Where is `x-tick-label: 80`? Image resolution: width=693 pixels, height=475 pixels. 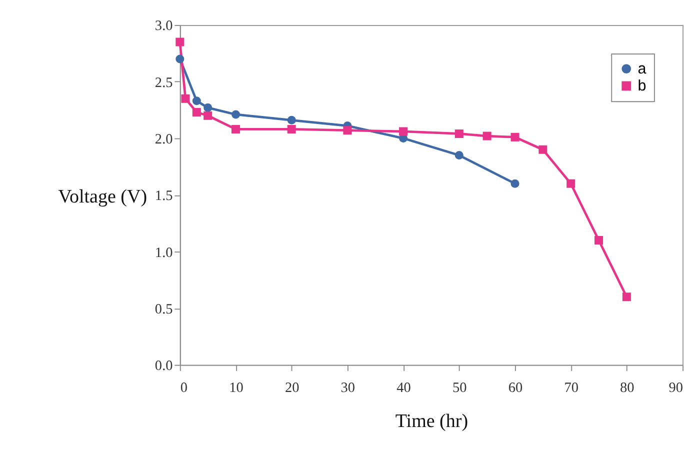
x-tick-label: 80 is located at coordinates (627, 388).